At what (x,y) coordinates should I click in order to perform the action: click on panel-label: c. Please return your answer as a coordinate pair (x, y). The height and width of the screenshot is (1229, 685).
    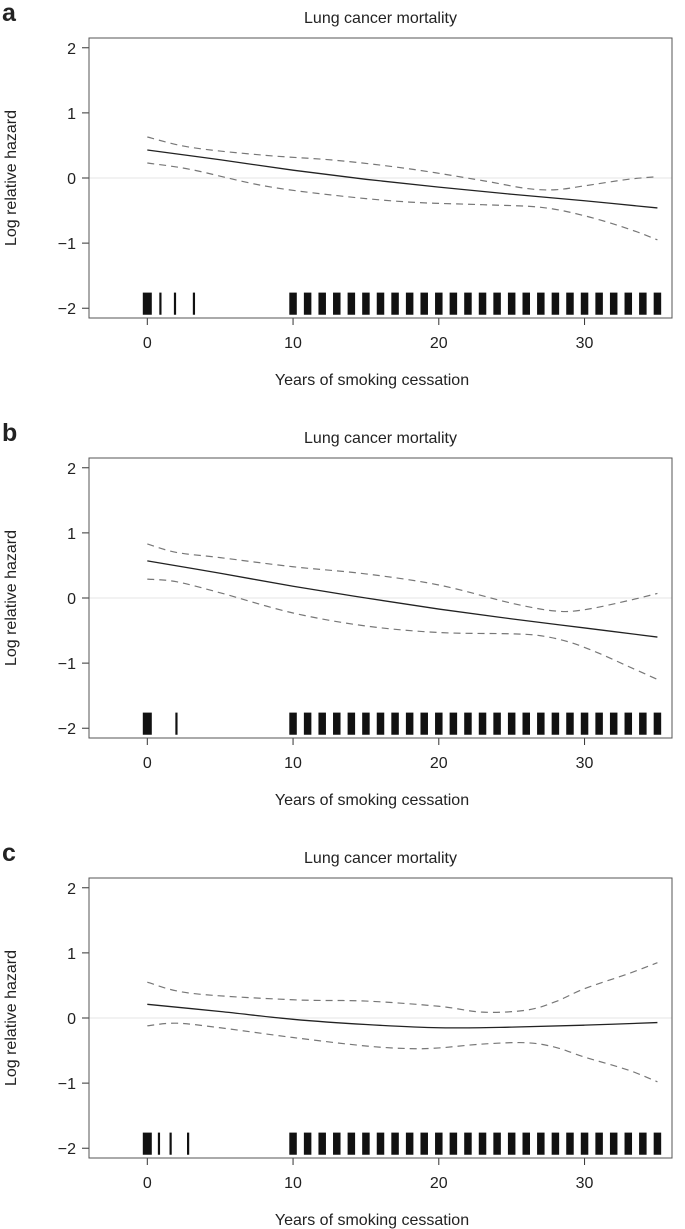
    Looking at the image, I should click on (9, 853).